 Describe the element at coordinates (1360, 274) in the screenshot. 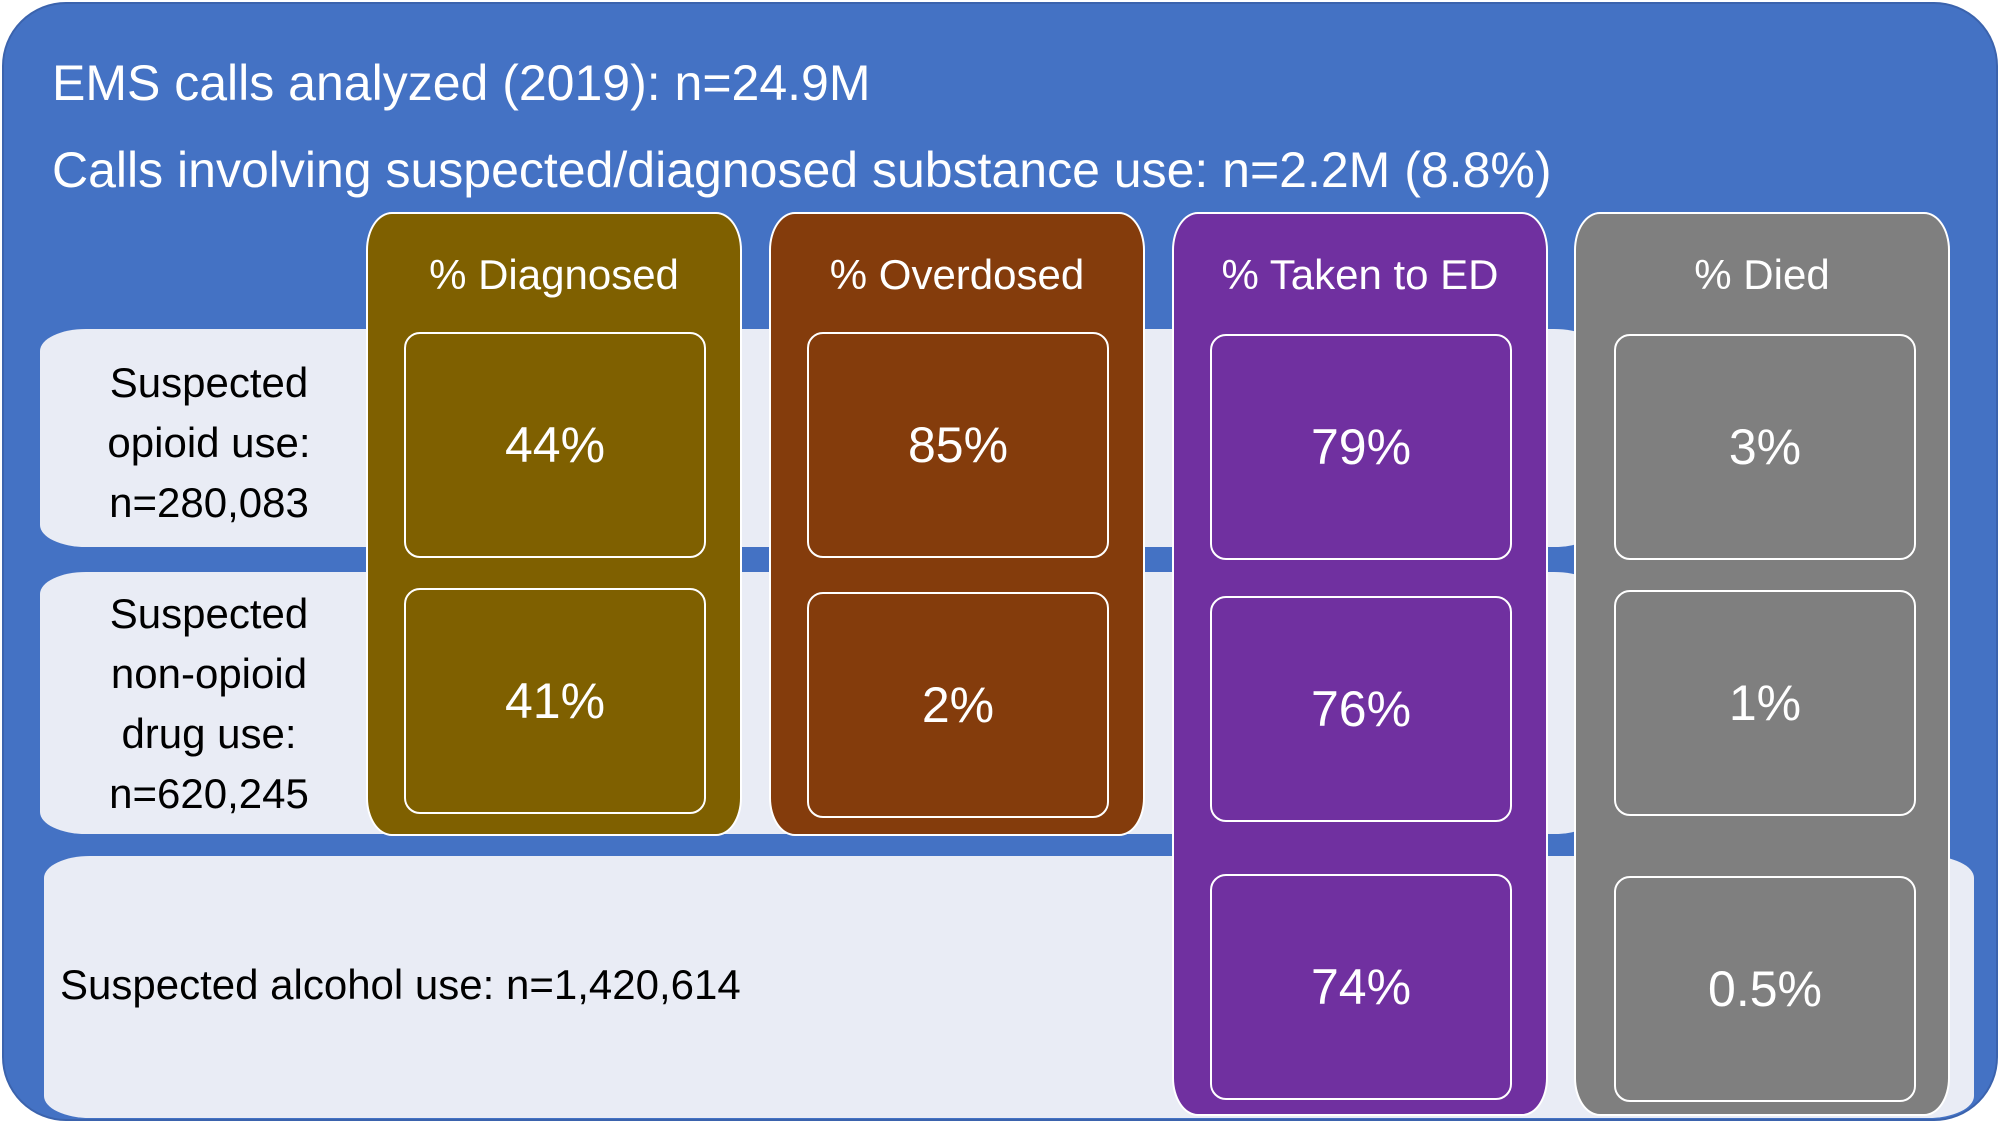

I see `column-header-taken-to-ed: % Taken to ED` at that location.